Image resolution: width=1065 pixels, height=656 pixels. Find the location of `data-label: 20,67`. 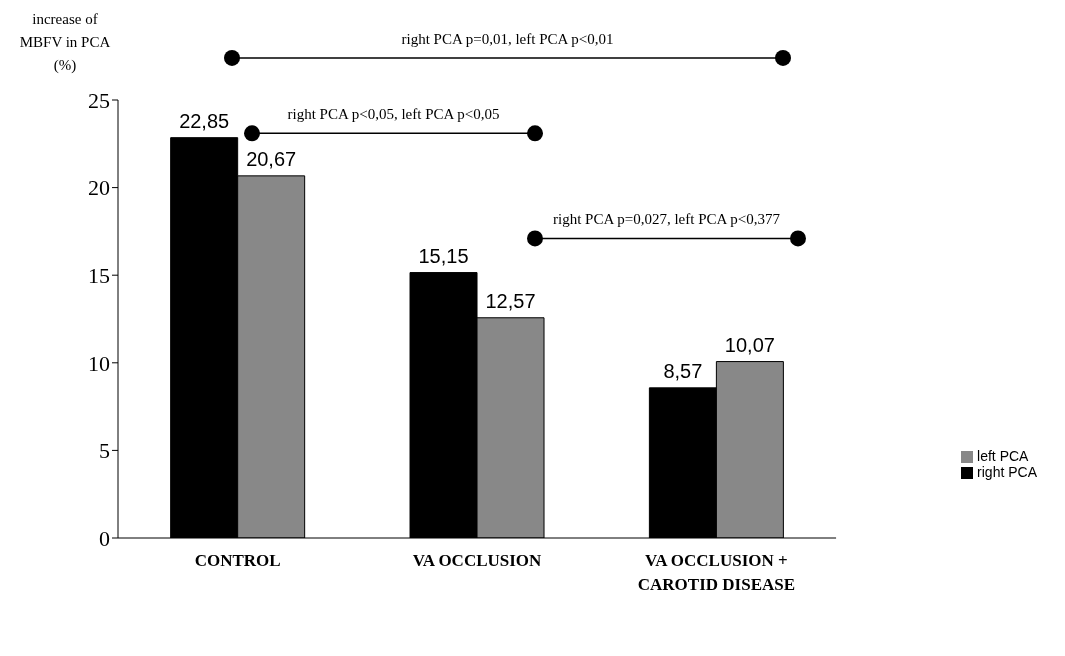

data-label: 20,67 is located at coordinates (271, 158).